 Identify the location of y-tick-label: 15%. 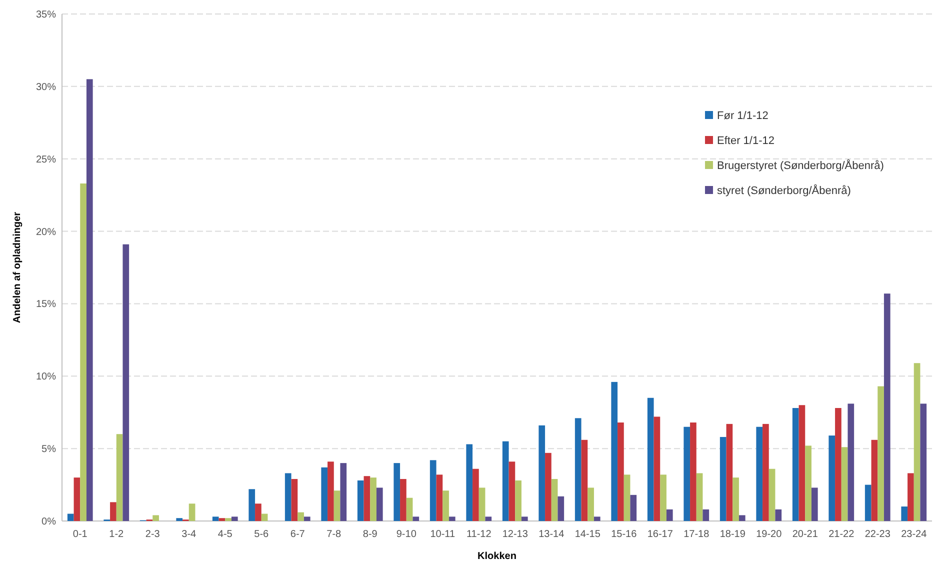
(46, 304).